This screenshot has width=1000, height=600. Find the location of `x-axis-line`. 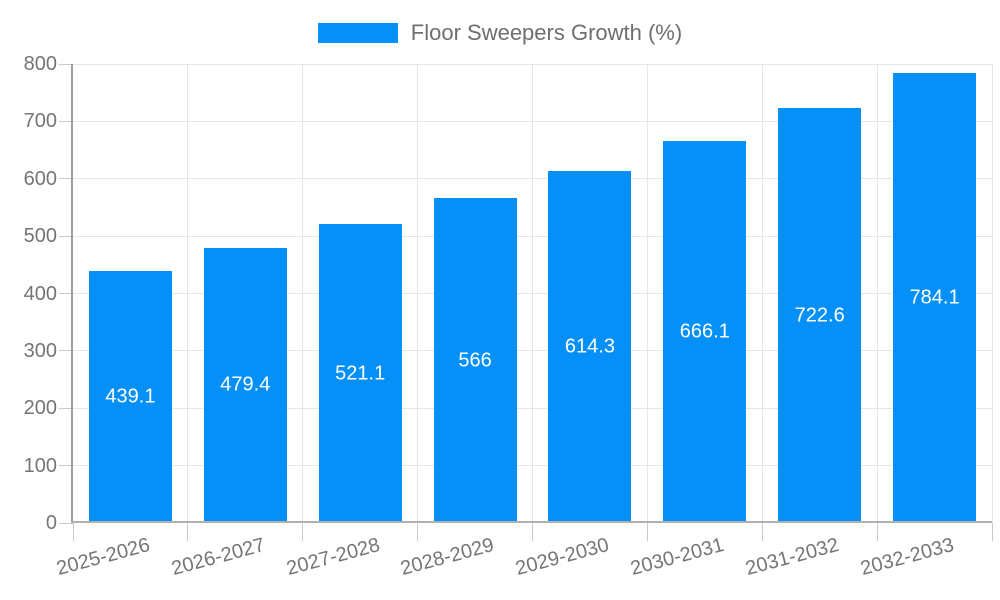

x-axis-line is located at coordinates (531, 522).